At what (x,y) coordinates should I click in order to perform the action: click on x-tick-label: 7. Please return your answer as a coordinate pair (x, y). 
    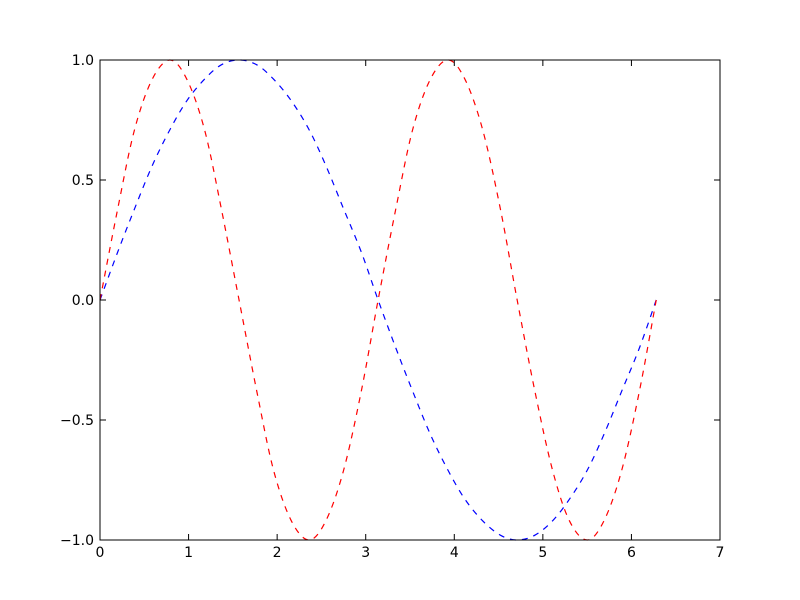
    Looking at the image, I should click on (720, 553).